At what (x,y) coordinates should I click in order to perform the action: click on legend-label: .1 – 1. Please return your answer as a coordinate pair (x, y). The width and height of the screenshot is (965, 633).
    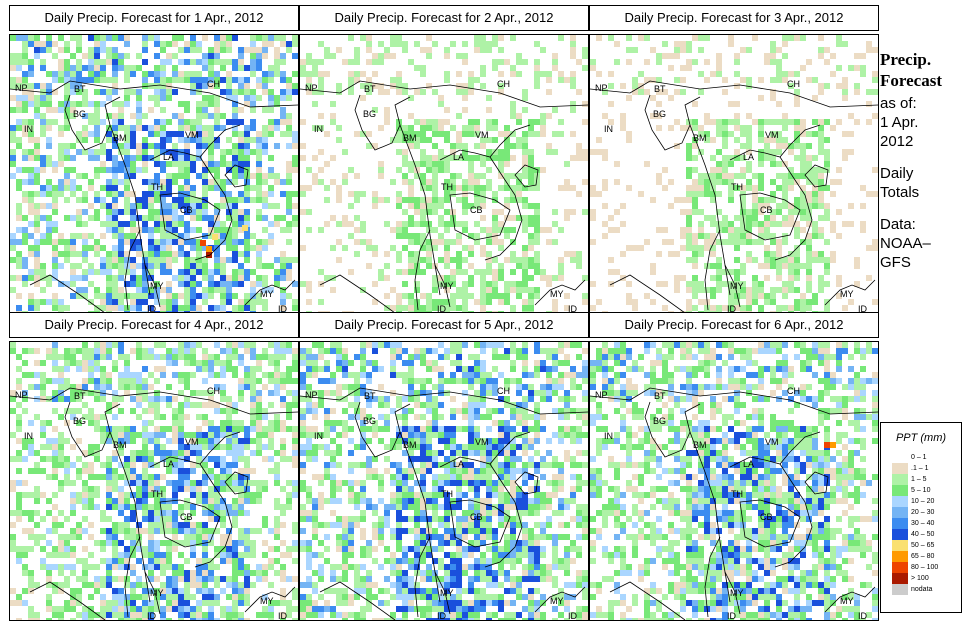
    Looking at the image, I should click on (920, 468).